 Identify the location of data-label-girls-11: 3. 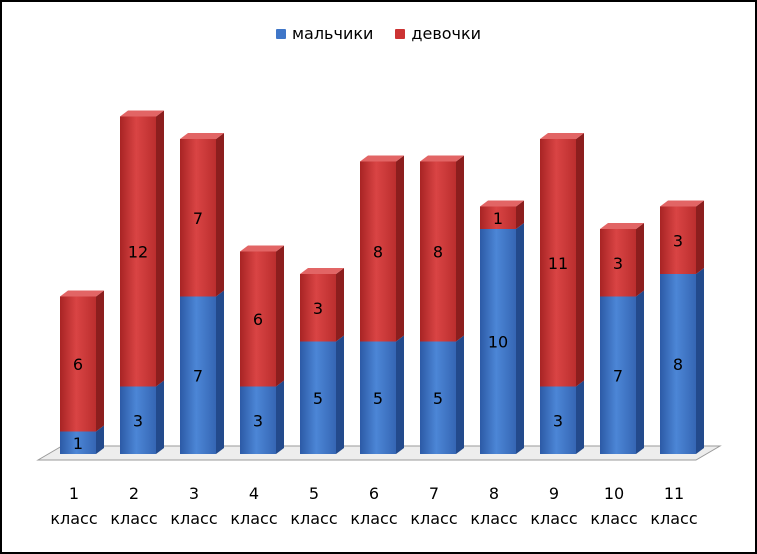
(678, 240).